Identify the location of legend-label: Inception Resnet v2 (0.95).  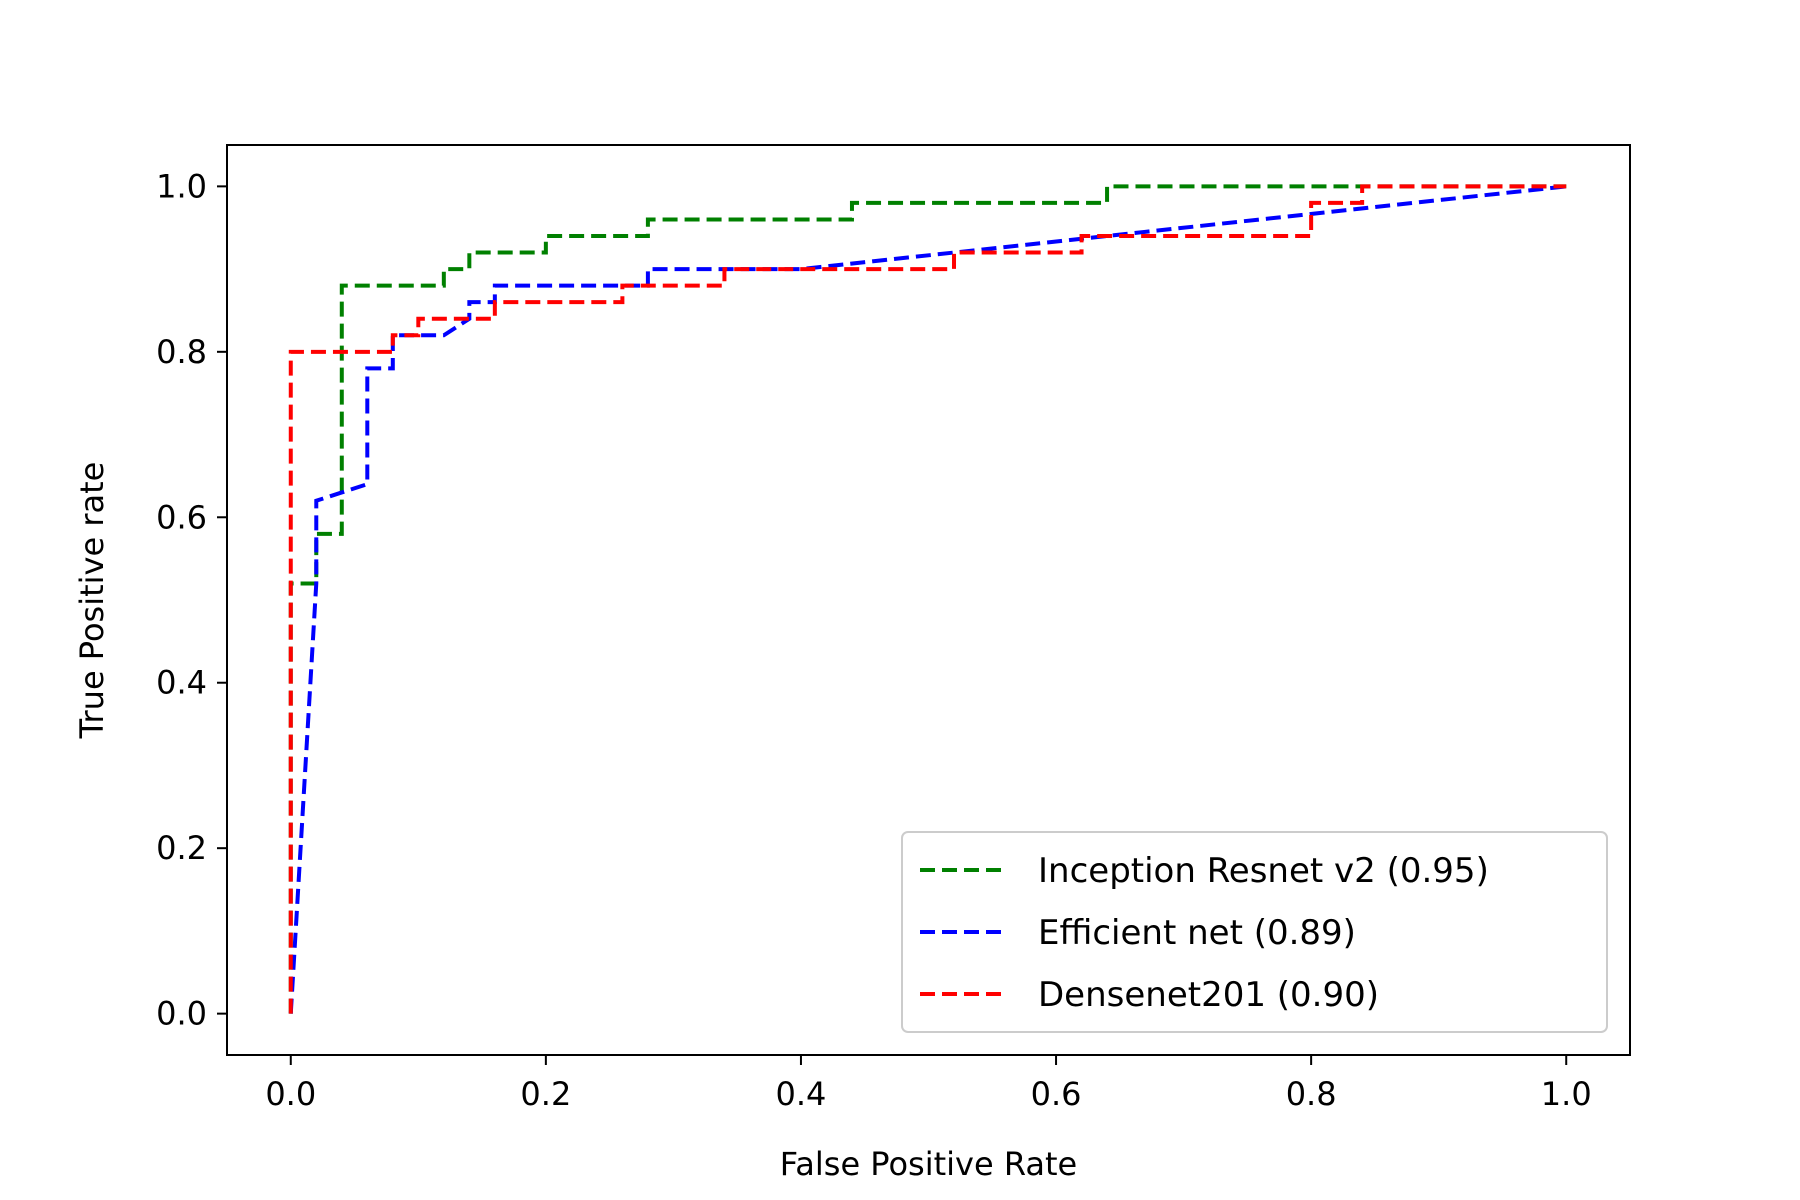
(1263, 871).